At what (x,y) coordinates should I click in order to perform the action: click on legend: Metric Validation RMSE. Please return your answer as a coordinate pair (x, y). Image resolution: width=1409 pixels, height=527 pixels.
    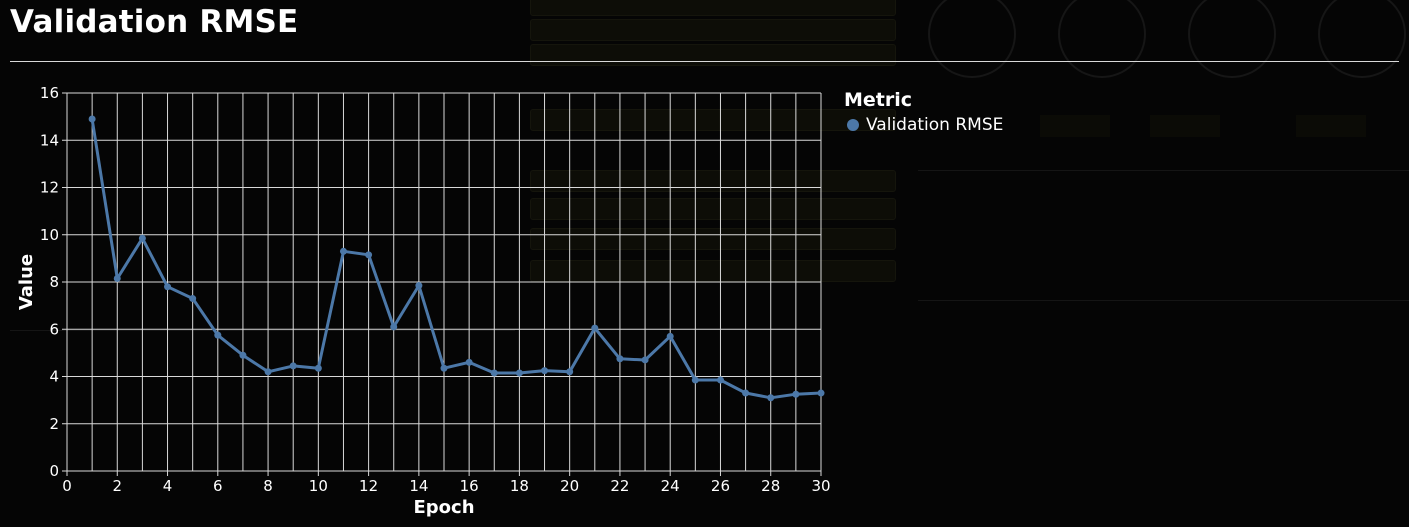
    Looking at the image, I should click on (923, 112).